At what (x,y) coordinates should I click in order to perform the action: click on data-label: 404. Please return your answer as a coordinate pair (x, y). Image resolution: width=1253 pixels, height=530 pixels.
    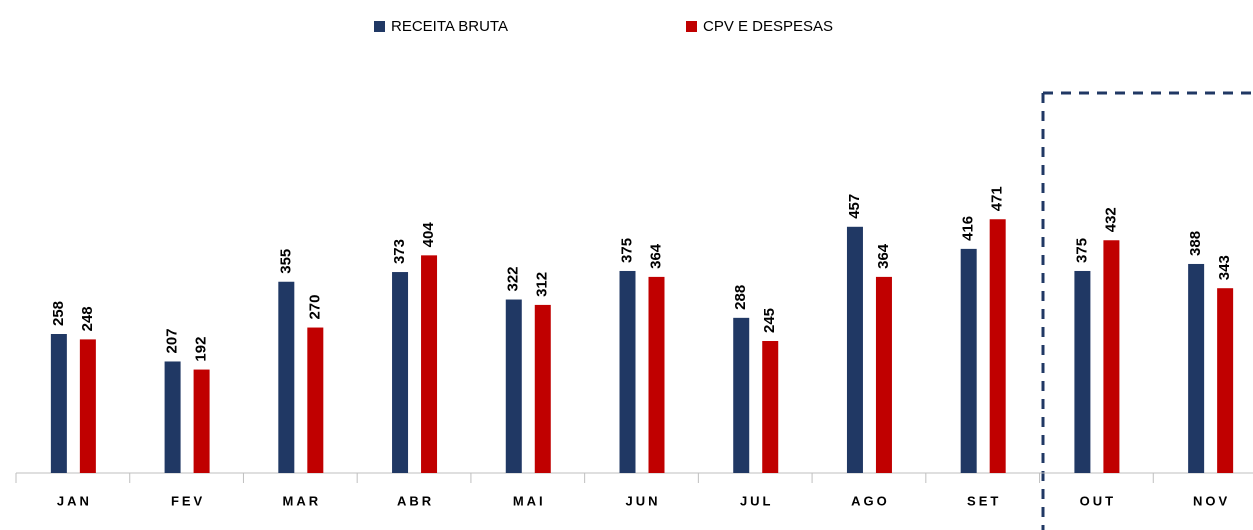
    Looking at the image, I should click on (428, 235).